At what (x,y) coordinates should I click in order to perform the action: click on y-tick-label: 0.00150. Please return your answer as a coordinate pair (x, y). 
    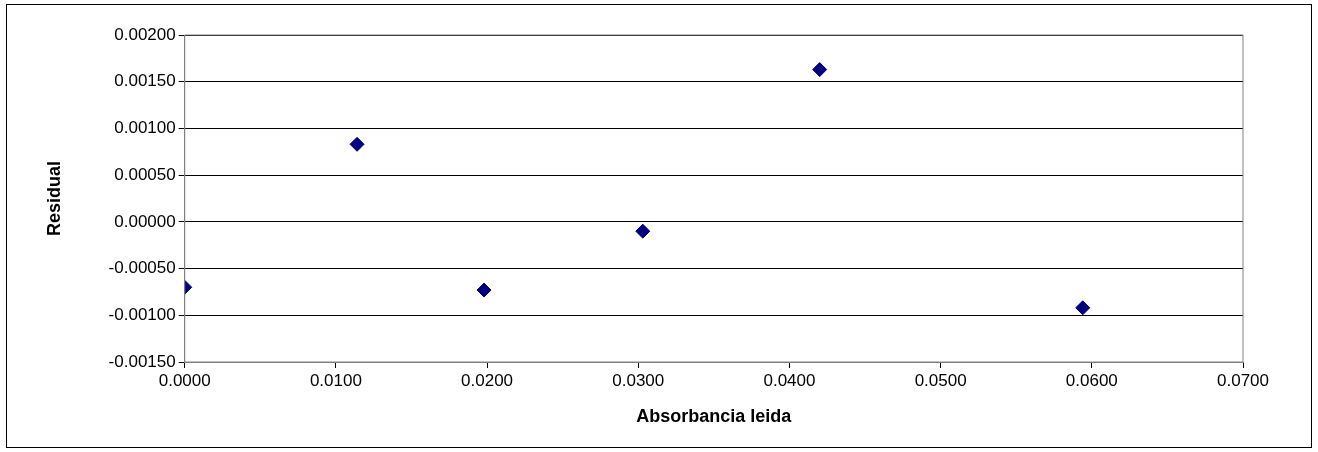
    Looking at the image, I should click on (145, 81).